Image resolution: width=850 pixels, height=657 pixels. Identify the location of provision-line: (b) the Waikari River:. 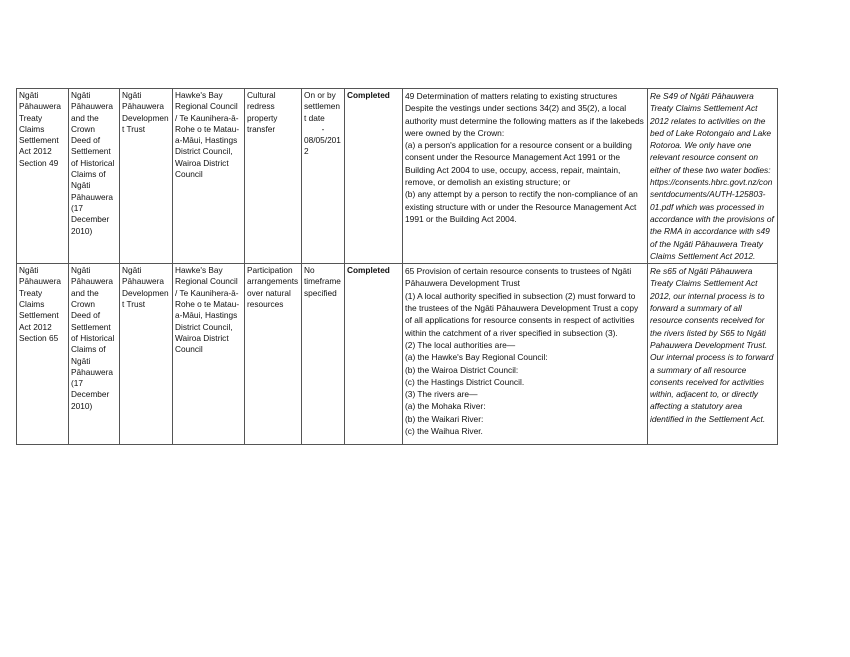
(444, 418).